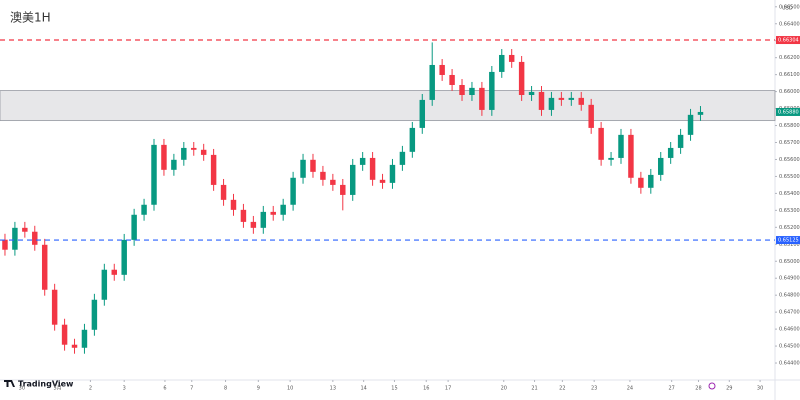  I want to click on x-tick-label: 20, so click(504, 389).